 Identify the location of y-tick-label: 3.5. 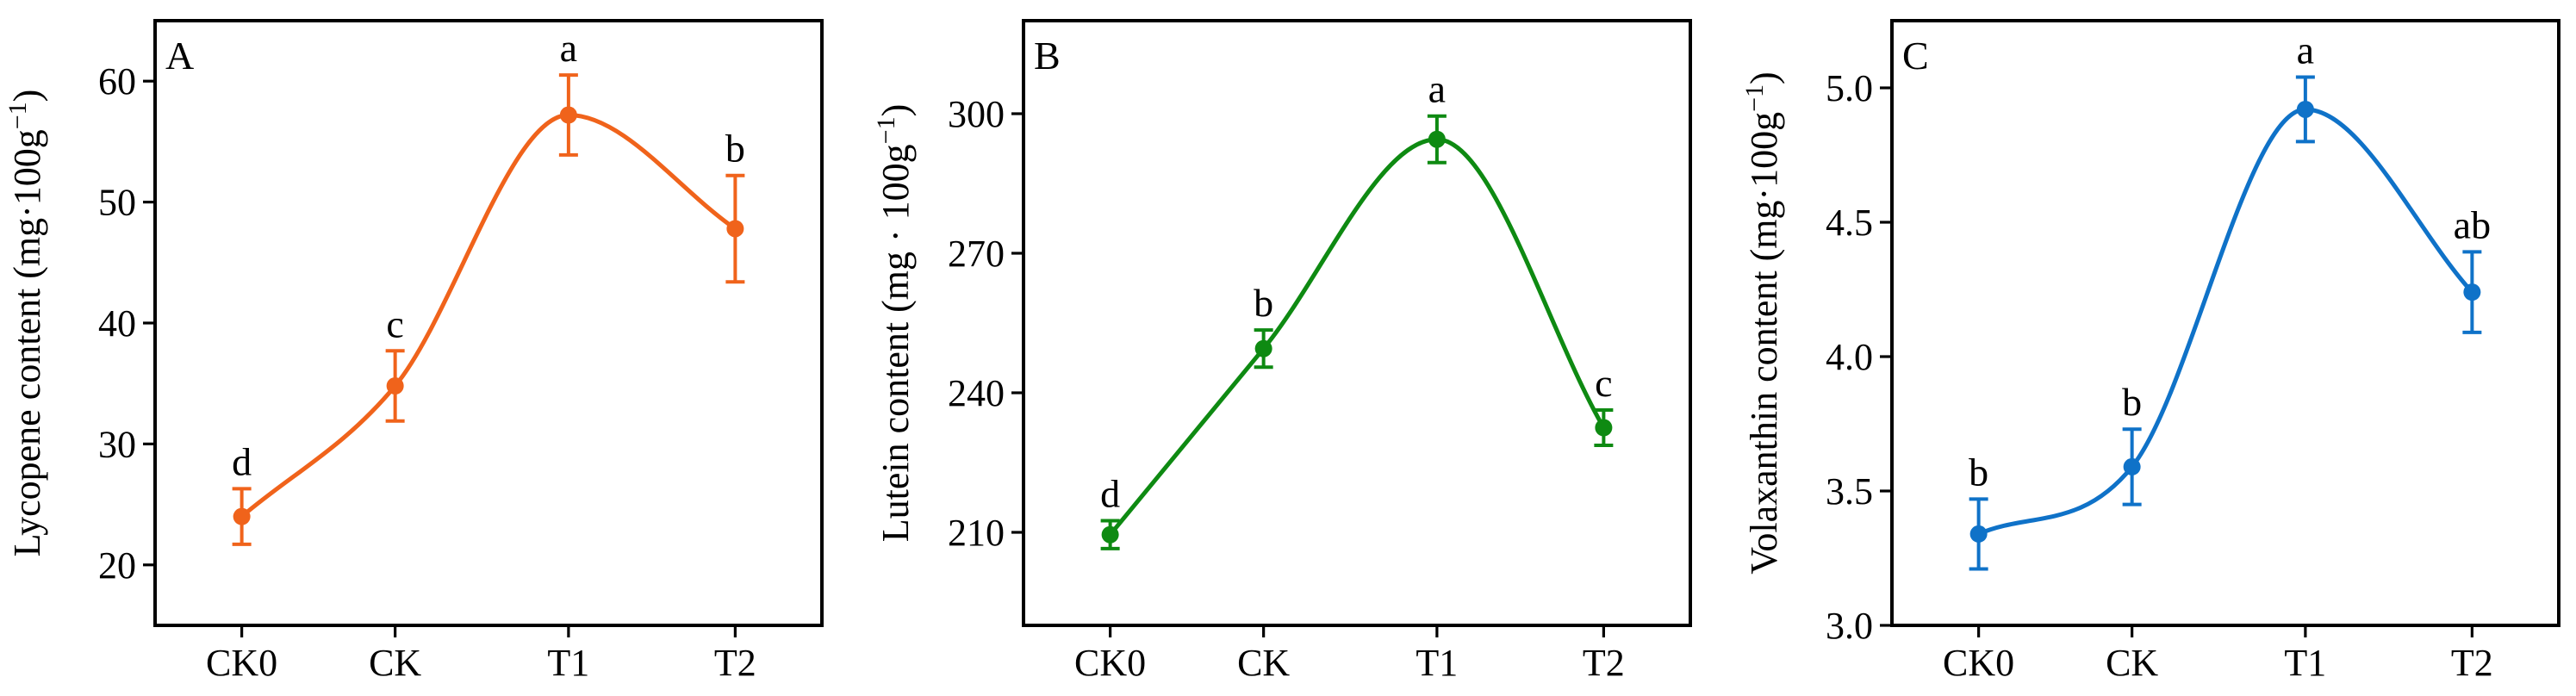
(1850, 491).